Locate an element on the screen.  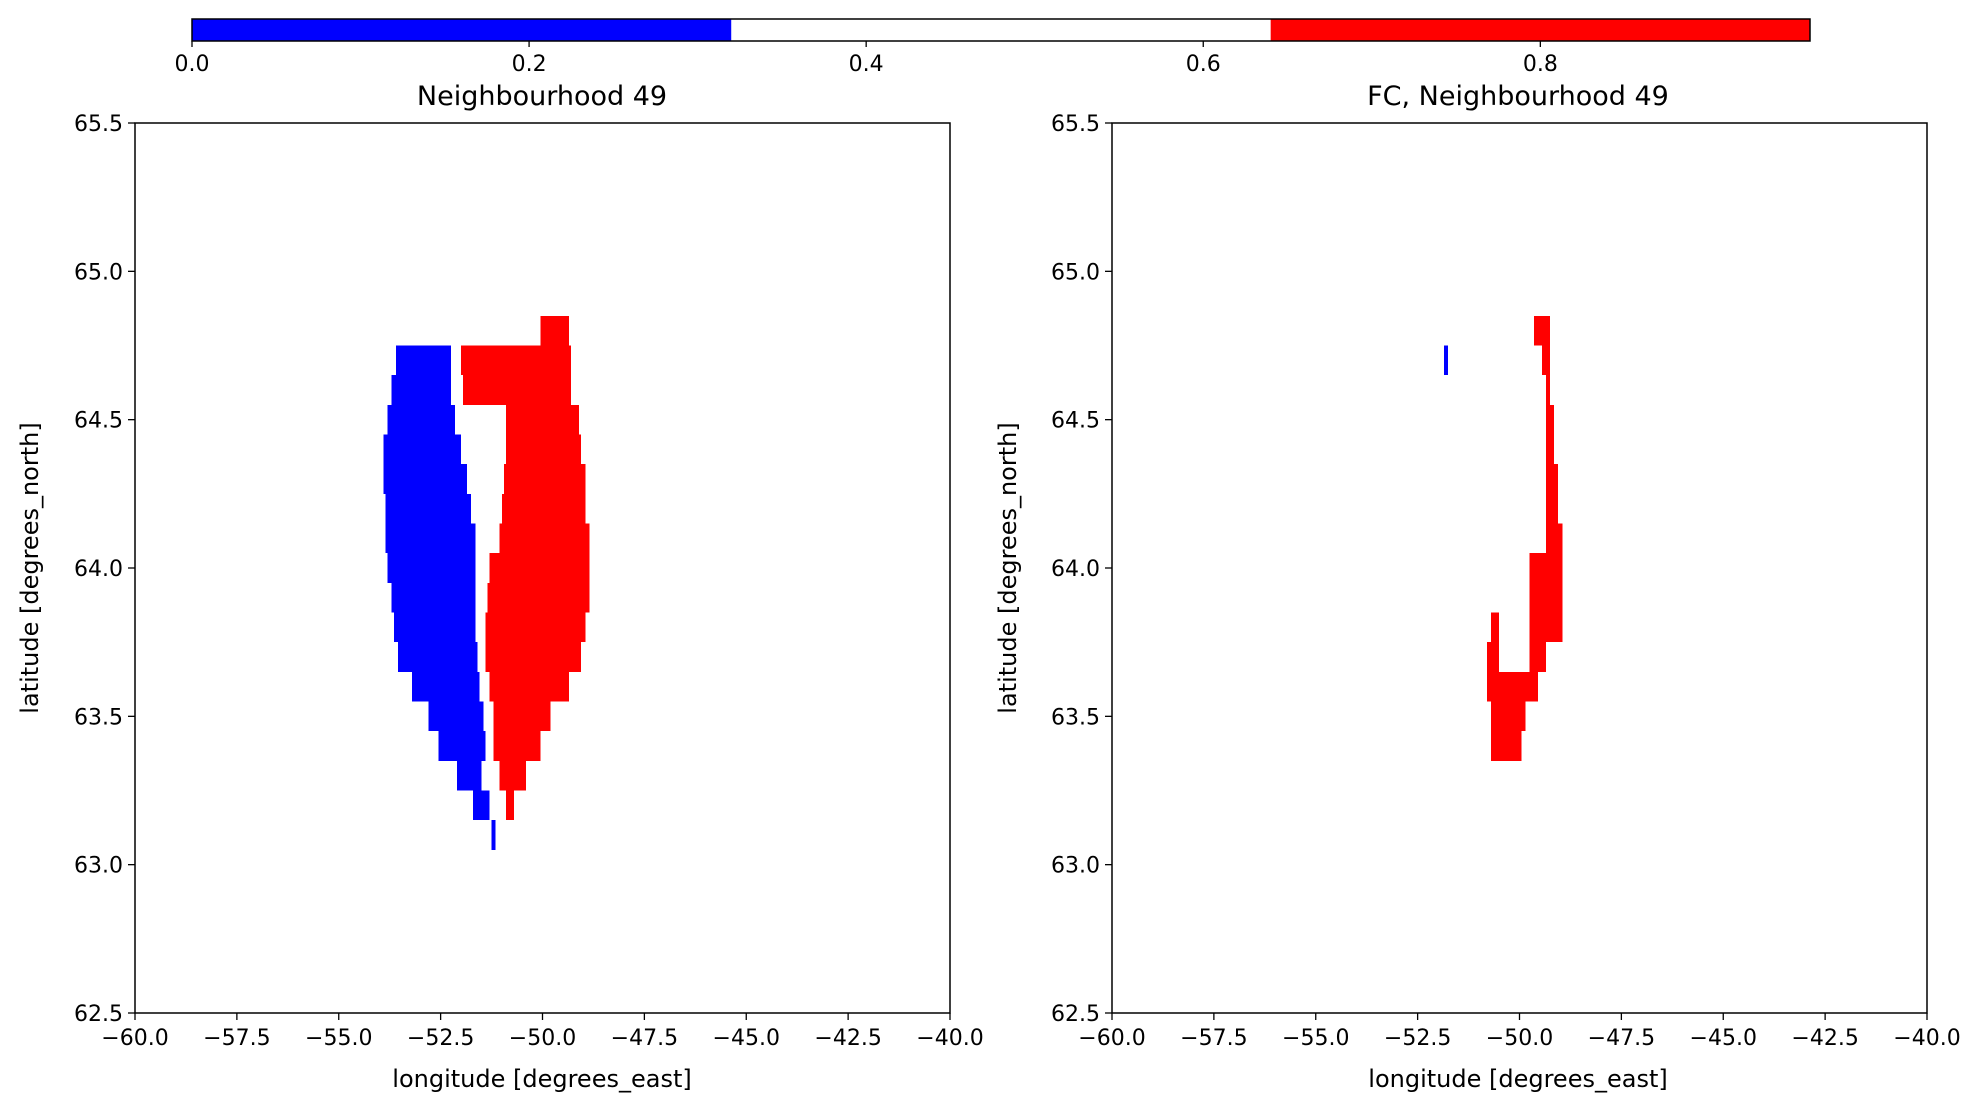
panel-title: Neighbourhood 49 is located at coordinates (542, 96).